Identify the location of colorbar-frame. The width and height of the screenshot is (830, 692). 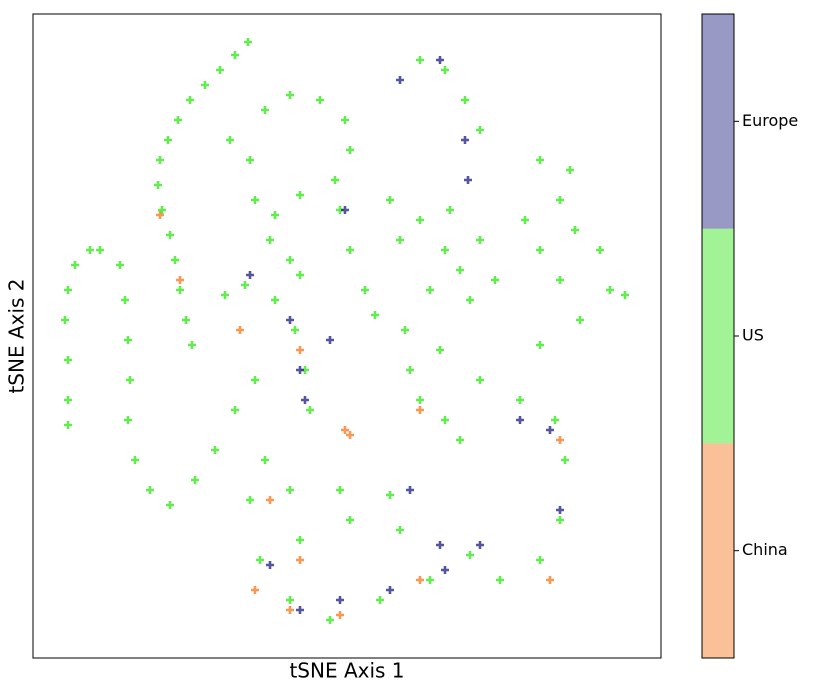
(718, 336).